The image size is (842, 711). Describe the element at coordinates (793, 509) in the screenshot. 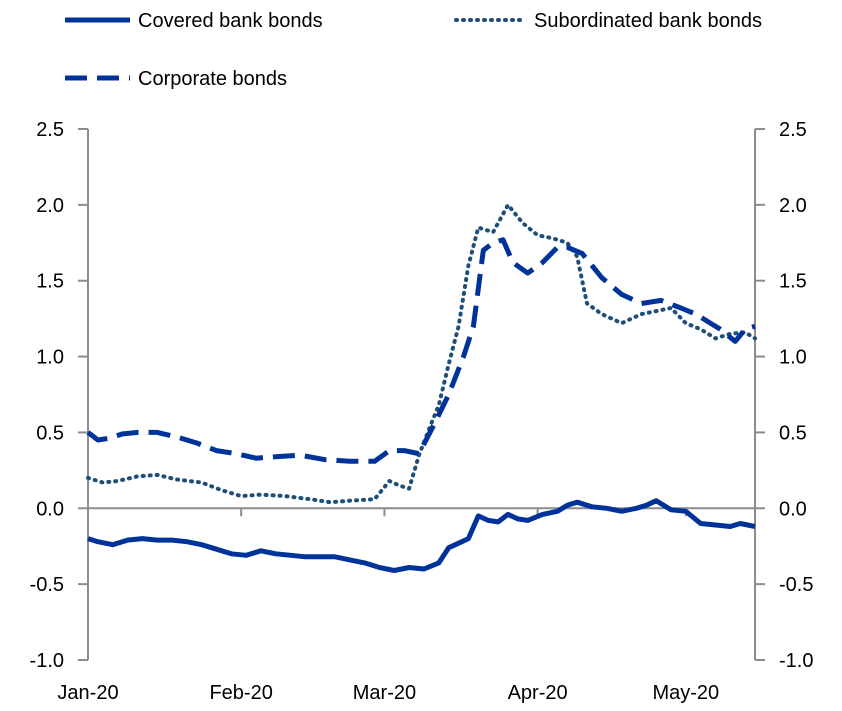

I see `right-y-tick-label: 0.0` at that location.